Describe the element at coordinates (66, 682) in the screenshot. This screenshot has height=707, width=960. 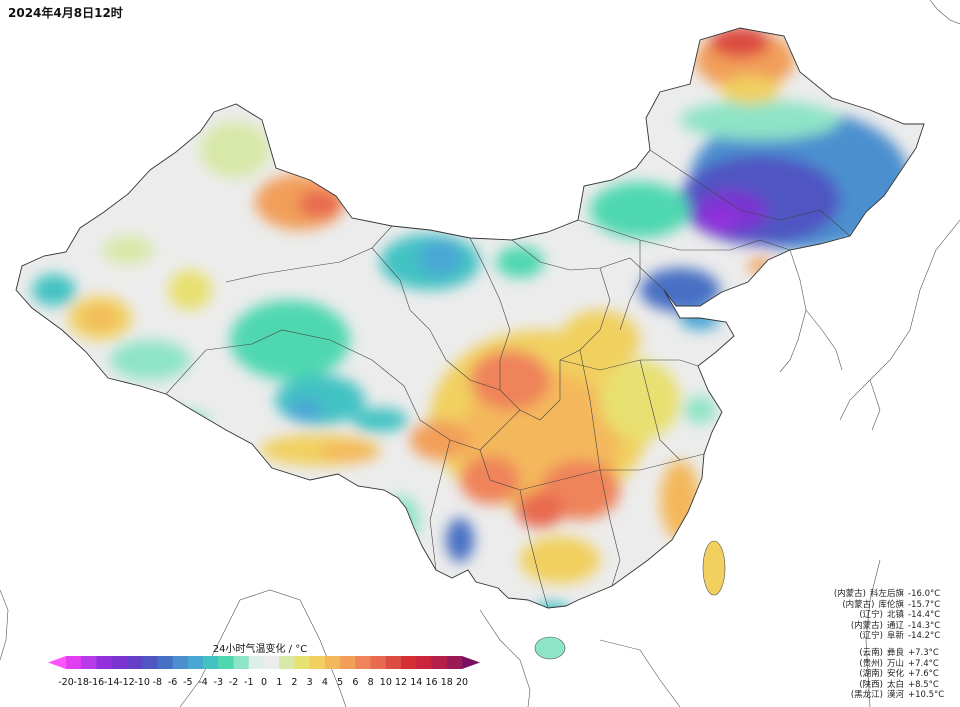
I see `colorbar-tick-label: -20` at that location.